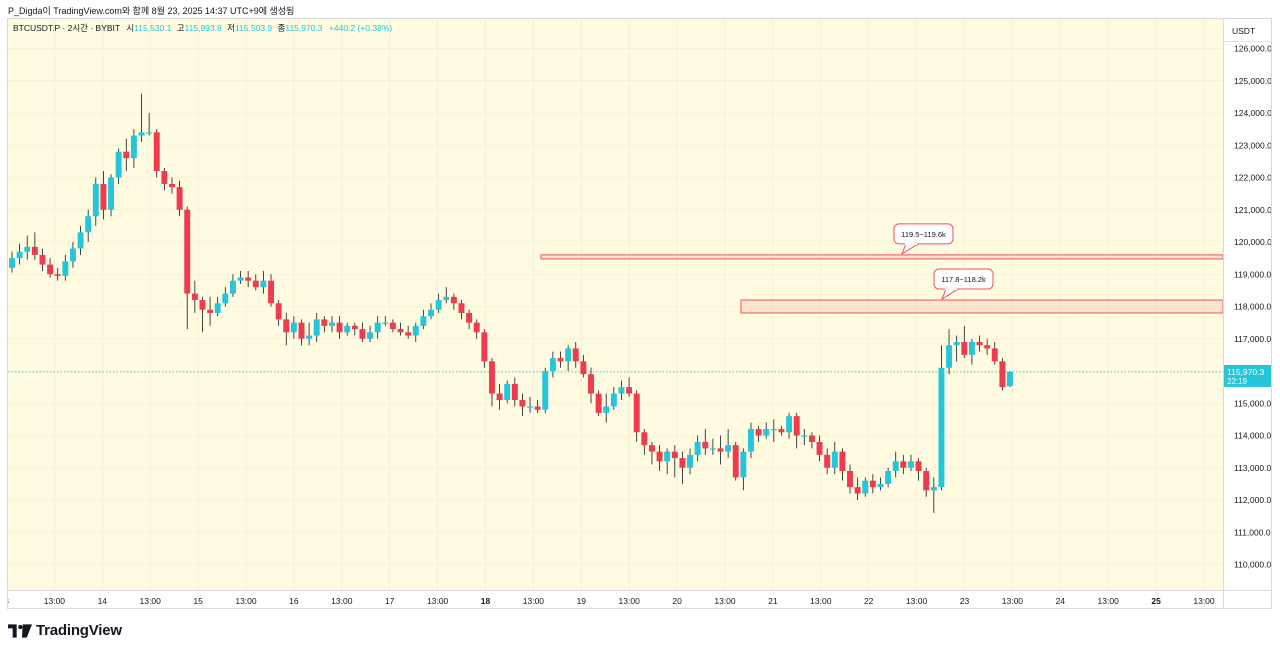  Describe the element at coordinates (1243, 31) in the screenshot. I see `currency-label: USDT` at that location.